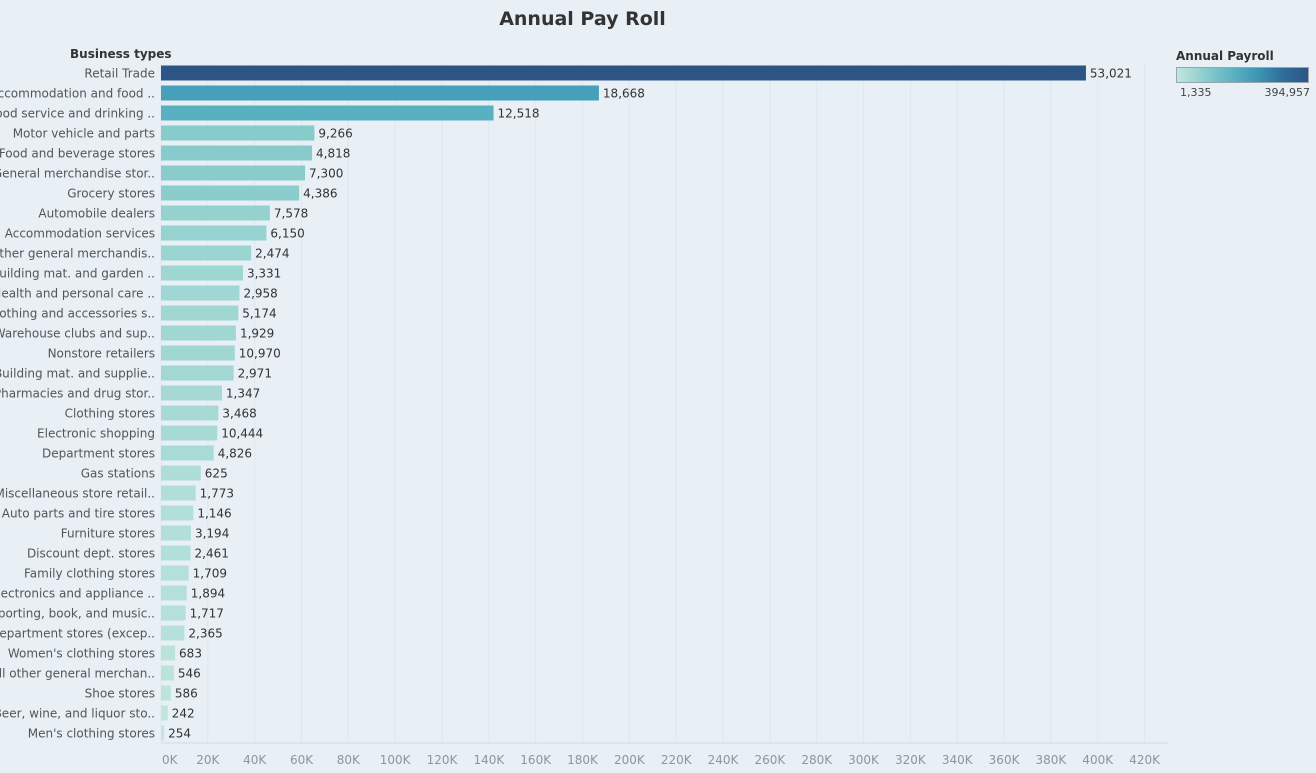 Image resolution: width=1316 pixels, height=773 pixels. What do you see at coordinates (89, 574) in the screenshot?
I see `category-label: Family clothing stores` at bounding box center [89, 574].